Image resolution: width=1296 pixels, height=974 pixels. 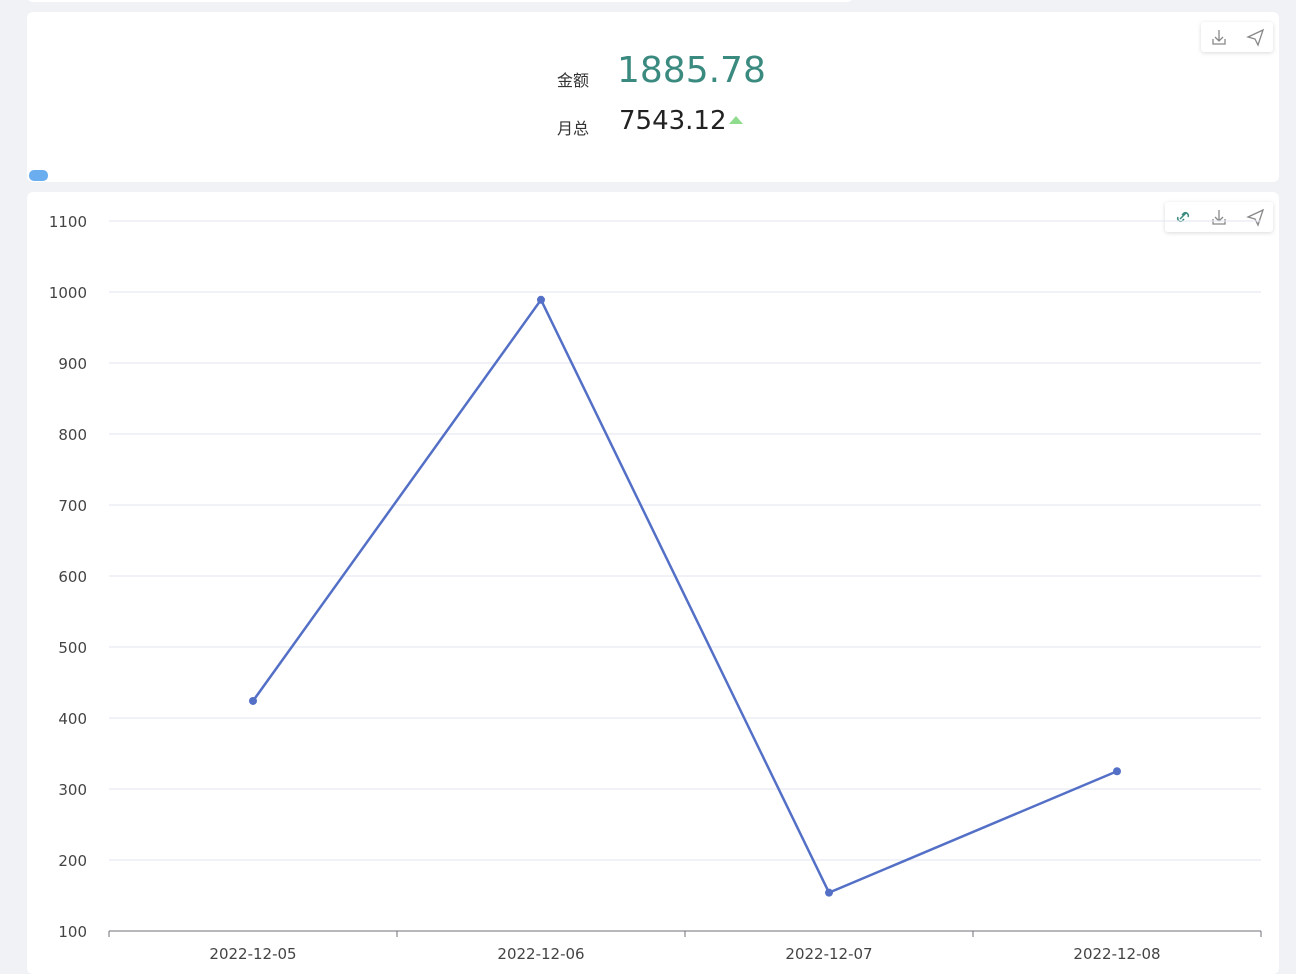 What do you see at coordinates (252, 954) in the screenshot?
I see `x-tick-label: 2022-12-05` at bounding box center [252, 954].